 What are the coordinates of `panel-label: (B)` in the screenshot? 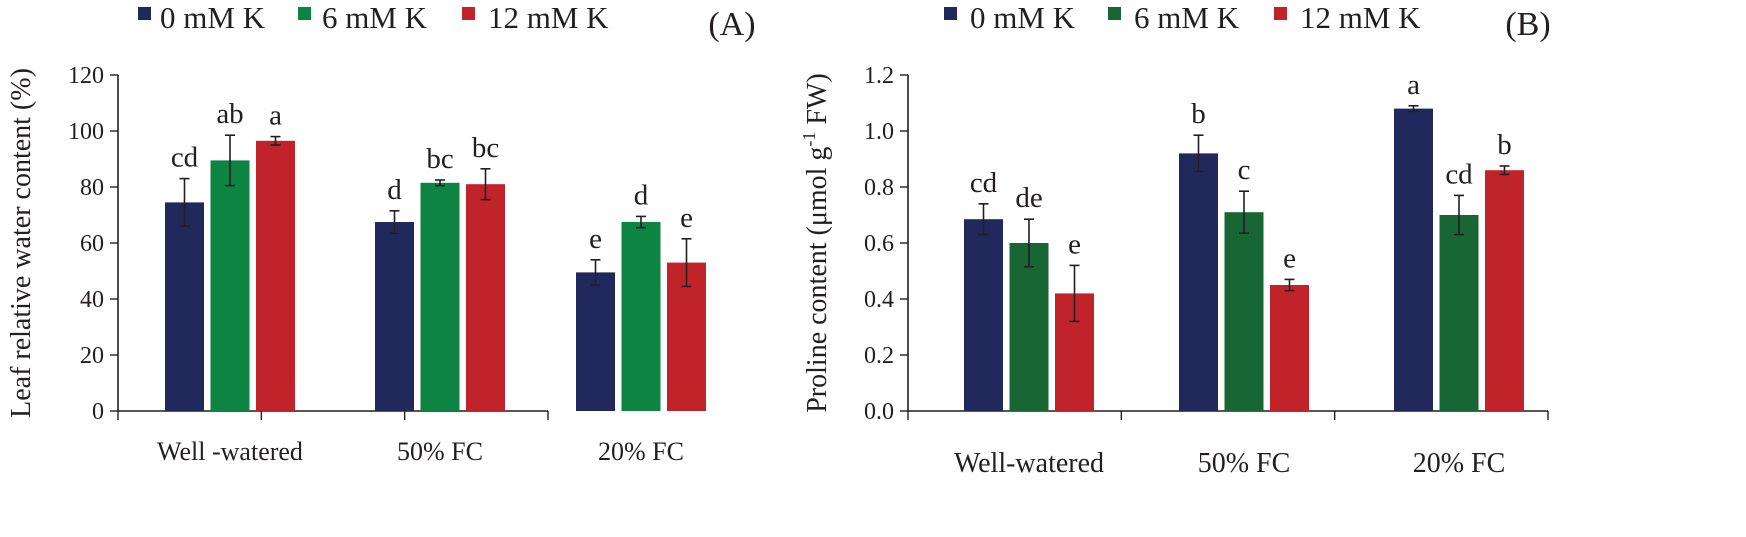 It's located at (1527, 24).